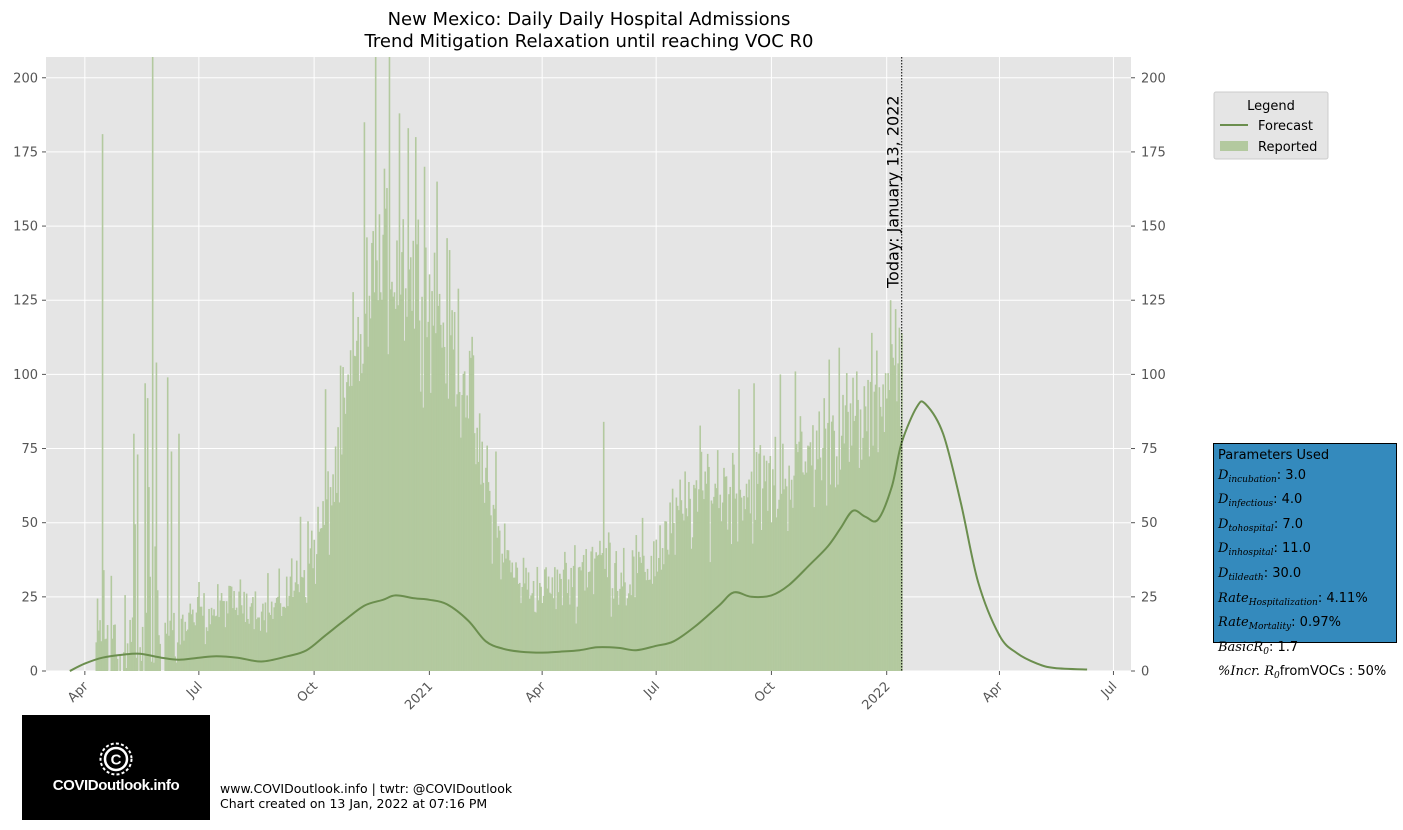  I want to click on parameter-value: : 7.0, so click(1288, 524).